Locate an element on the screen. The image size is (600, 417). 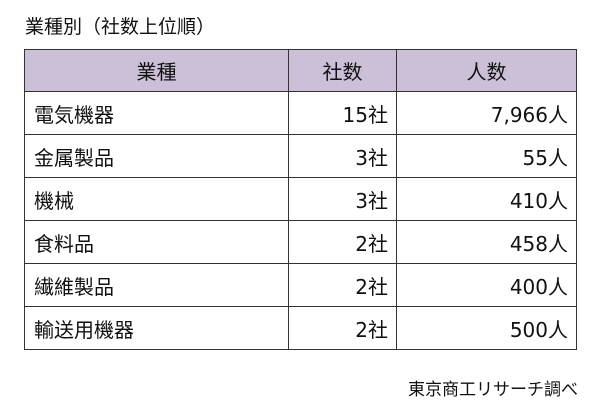
table-row: 繊維製品 2社 400人 is located at coordinates (300, 285).